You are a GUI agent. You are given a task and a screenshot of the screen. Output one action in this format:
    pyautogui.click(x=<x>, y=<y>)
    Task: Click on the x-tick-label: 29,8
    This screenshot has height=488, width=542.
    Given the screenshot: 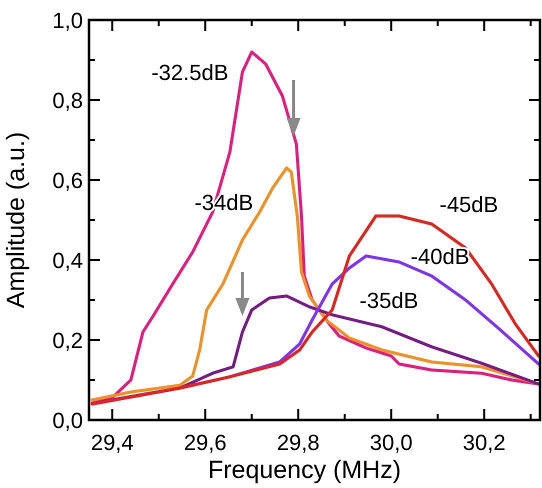 What is the action you would take?
    pyautogui.click(x=298, y=442)
    